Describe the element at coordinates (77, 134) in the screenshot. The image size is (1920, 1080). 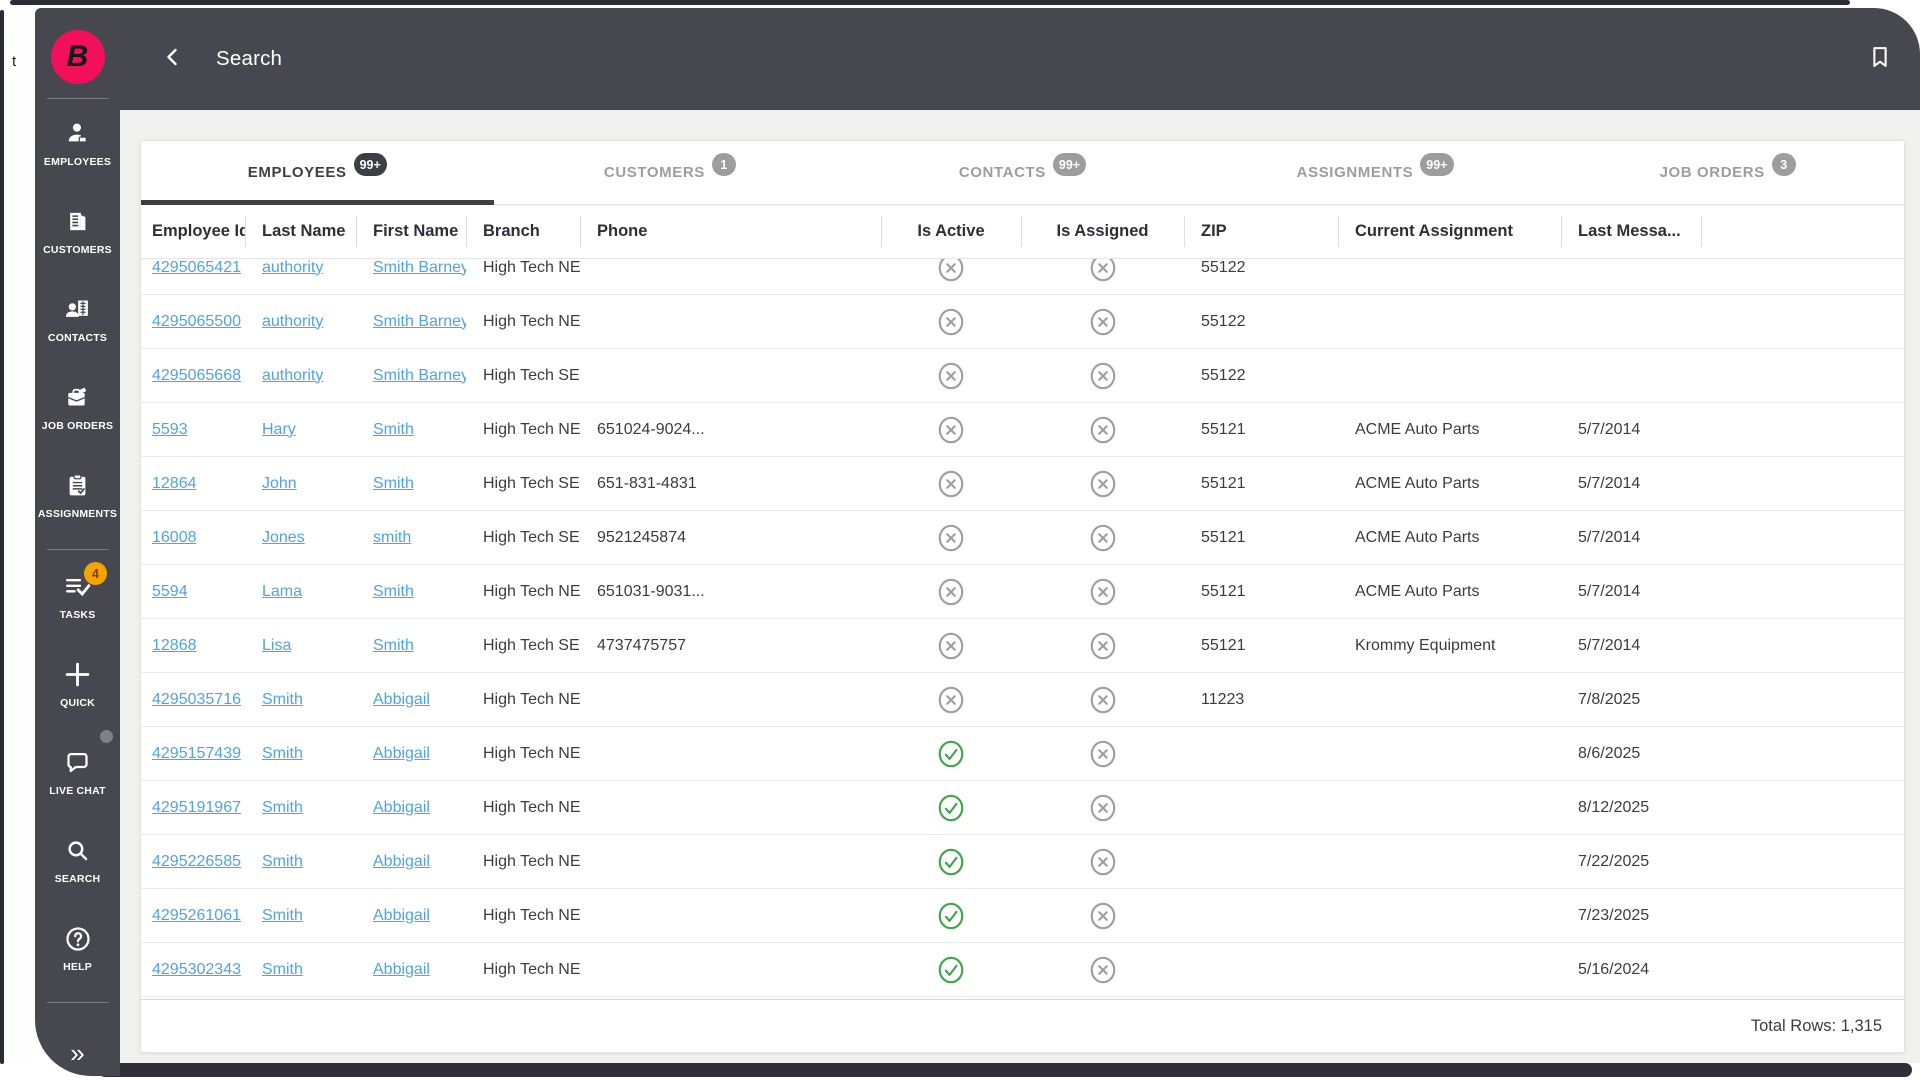
I see `employees-person-icon` at that location.